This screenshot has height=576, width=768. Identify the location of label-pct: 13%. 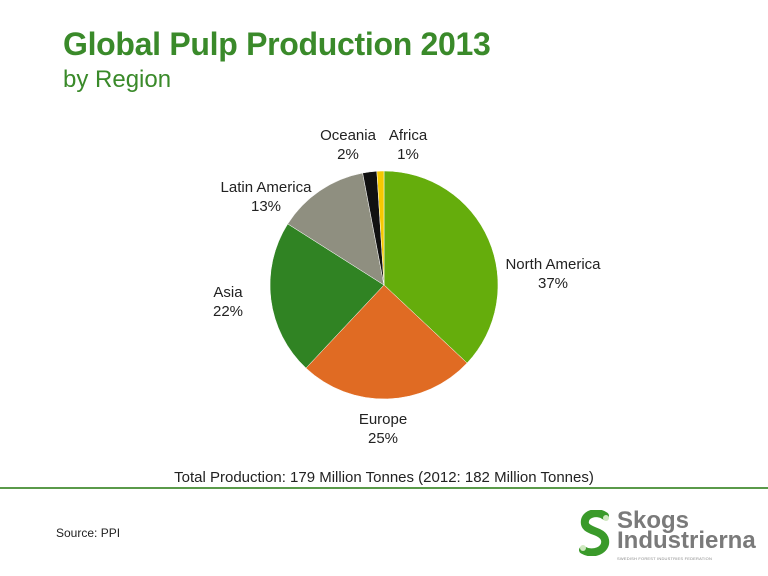
(266, 206).